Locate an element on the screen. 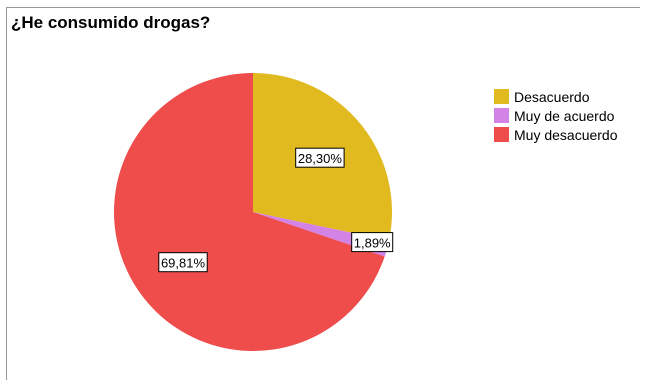 Image resolution: width=645 pixels, height=385 pixels. legend-swatch-muy-de-acuerdo is located at coordinates (501, 115).